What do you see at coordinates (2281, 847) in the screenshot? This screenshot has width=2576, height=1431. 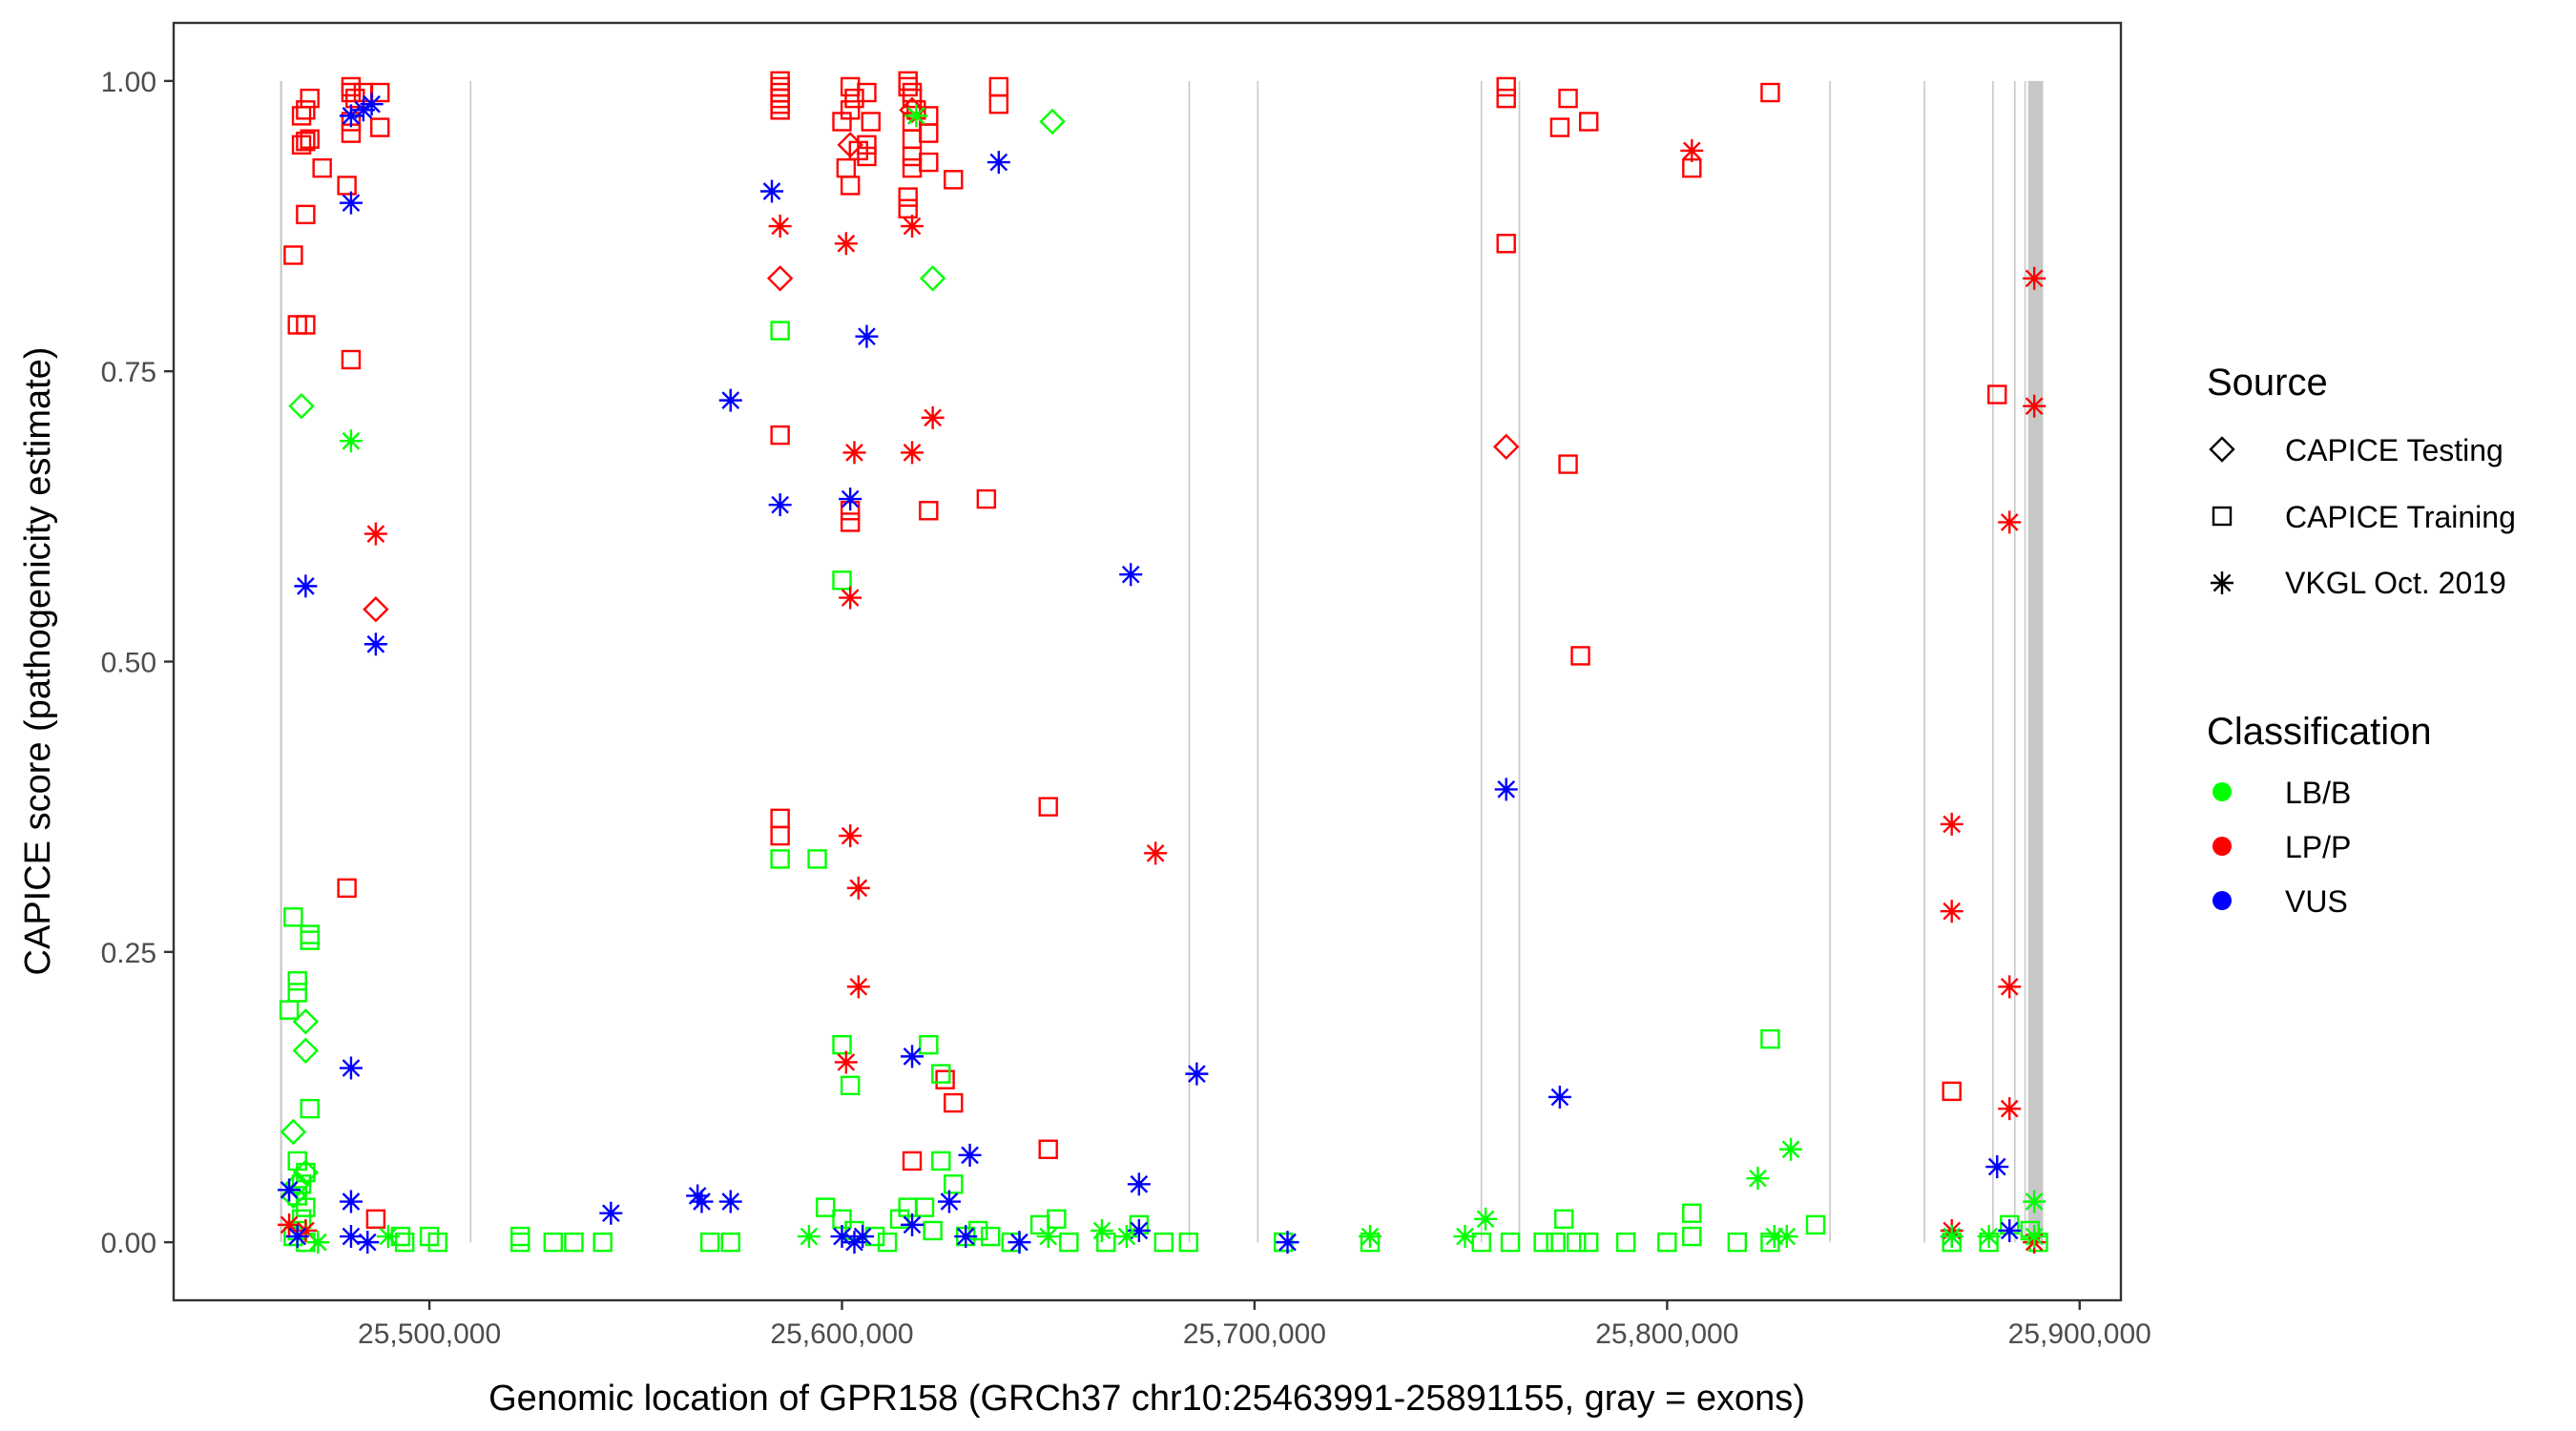 I see `legend-item-lpp: LP/P` at bounding box center [2281, 847].